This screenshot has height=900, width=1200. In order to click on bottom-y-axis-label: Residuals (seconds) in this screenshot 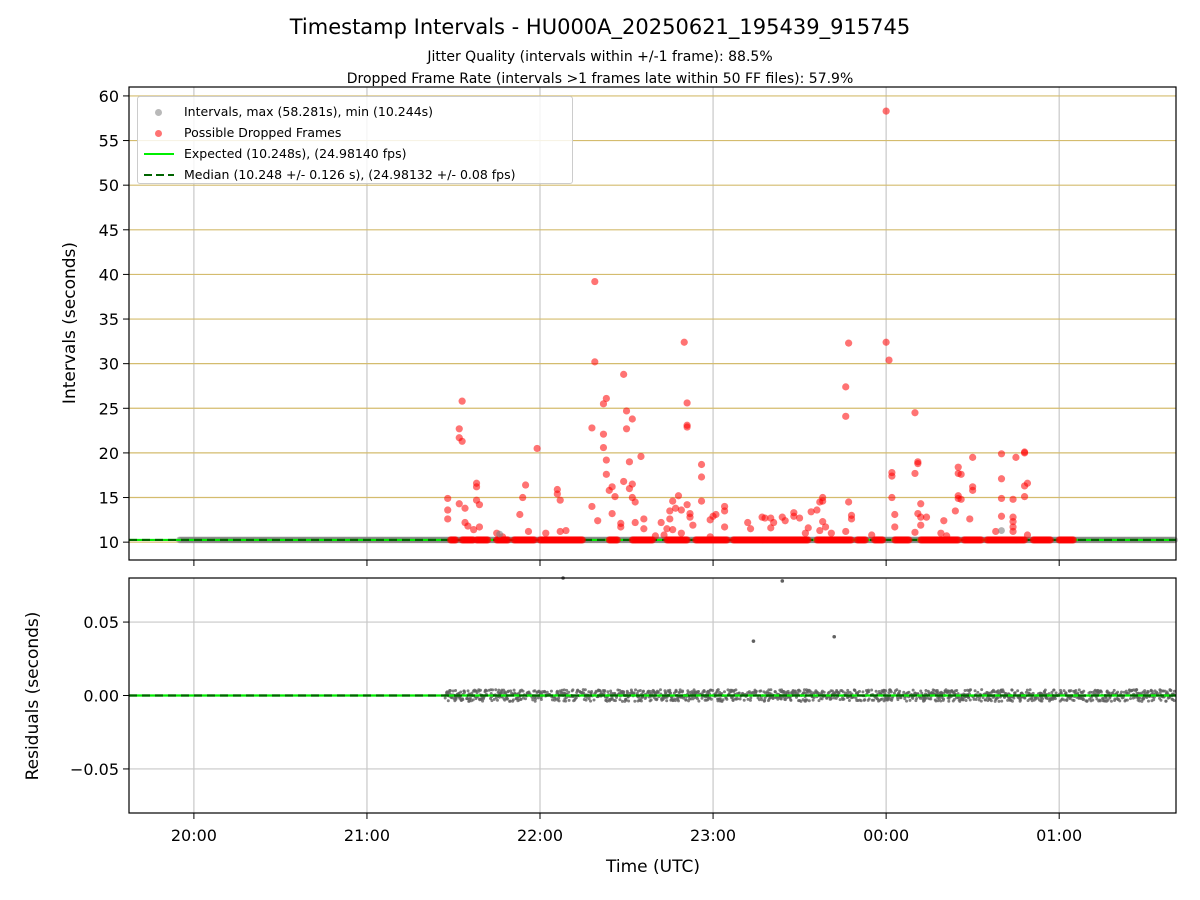, I will do `click(33, 696)`.